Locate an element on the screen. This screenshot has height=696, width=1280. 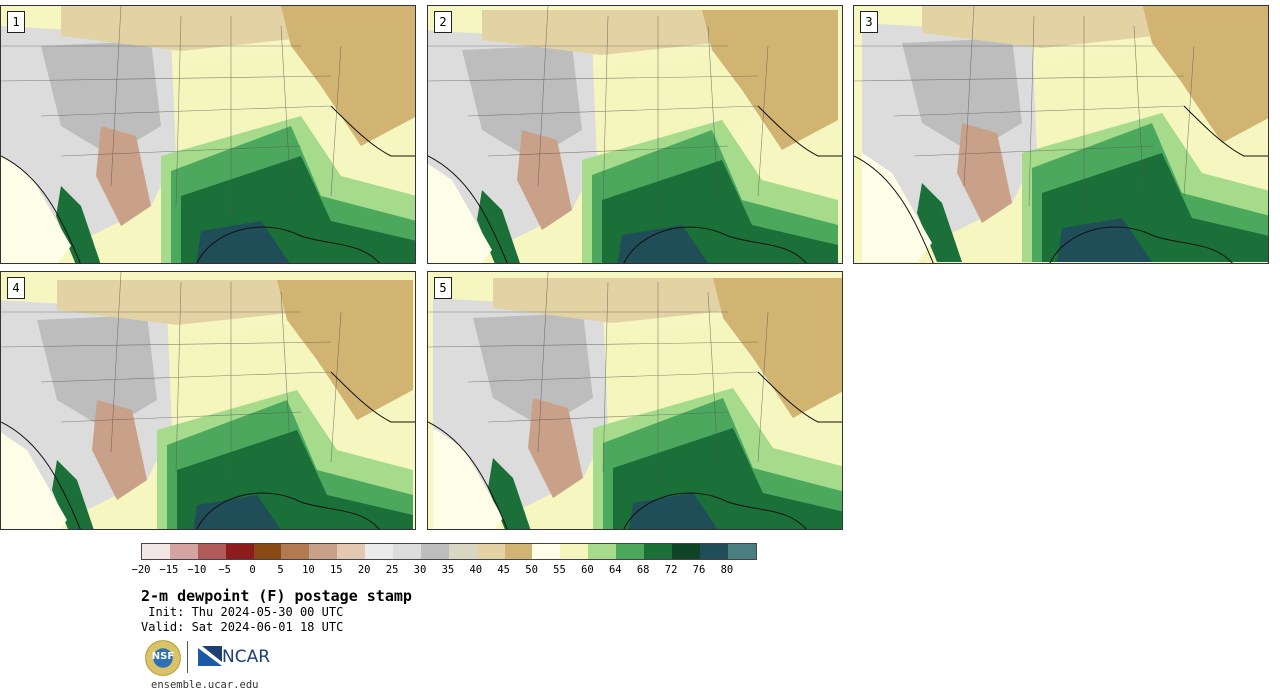
colorbar-tick-label: 25 is located at coordinates (392, 570).